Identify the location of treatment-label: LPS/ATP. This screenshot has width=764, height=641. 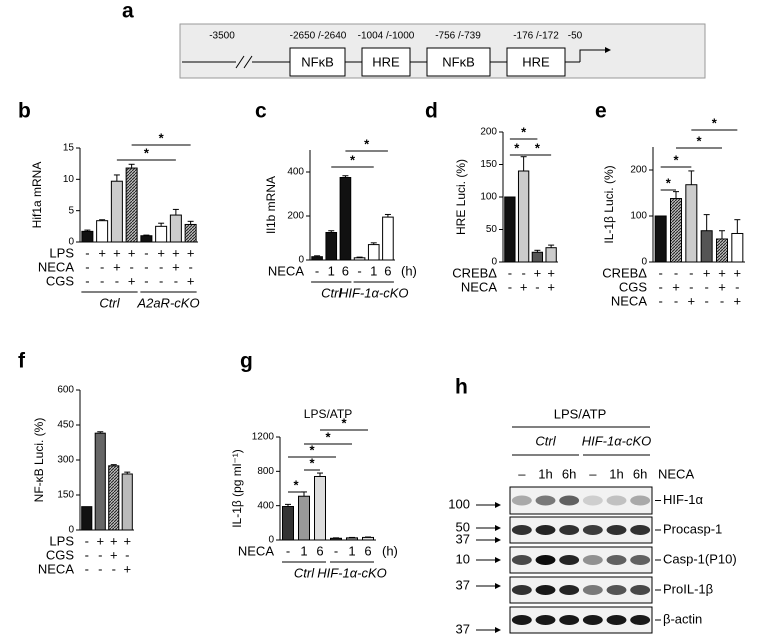
(580, 413).